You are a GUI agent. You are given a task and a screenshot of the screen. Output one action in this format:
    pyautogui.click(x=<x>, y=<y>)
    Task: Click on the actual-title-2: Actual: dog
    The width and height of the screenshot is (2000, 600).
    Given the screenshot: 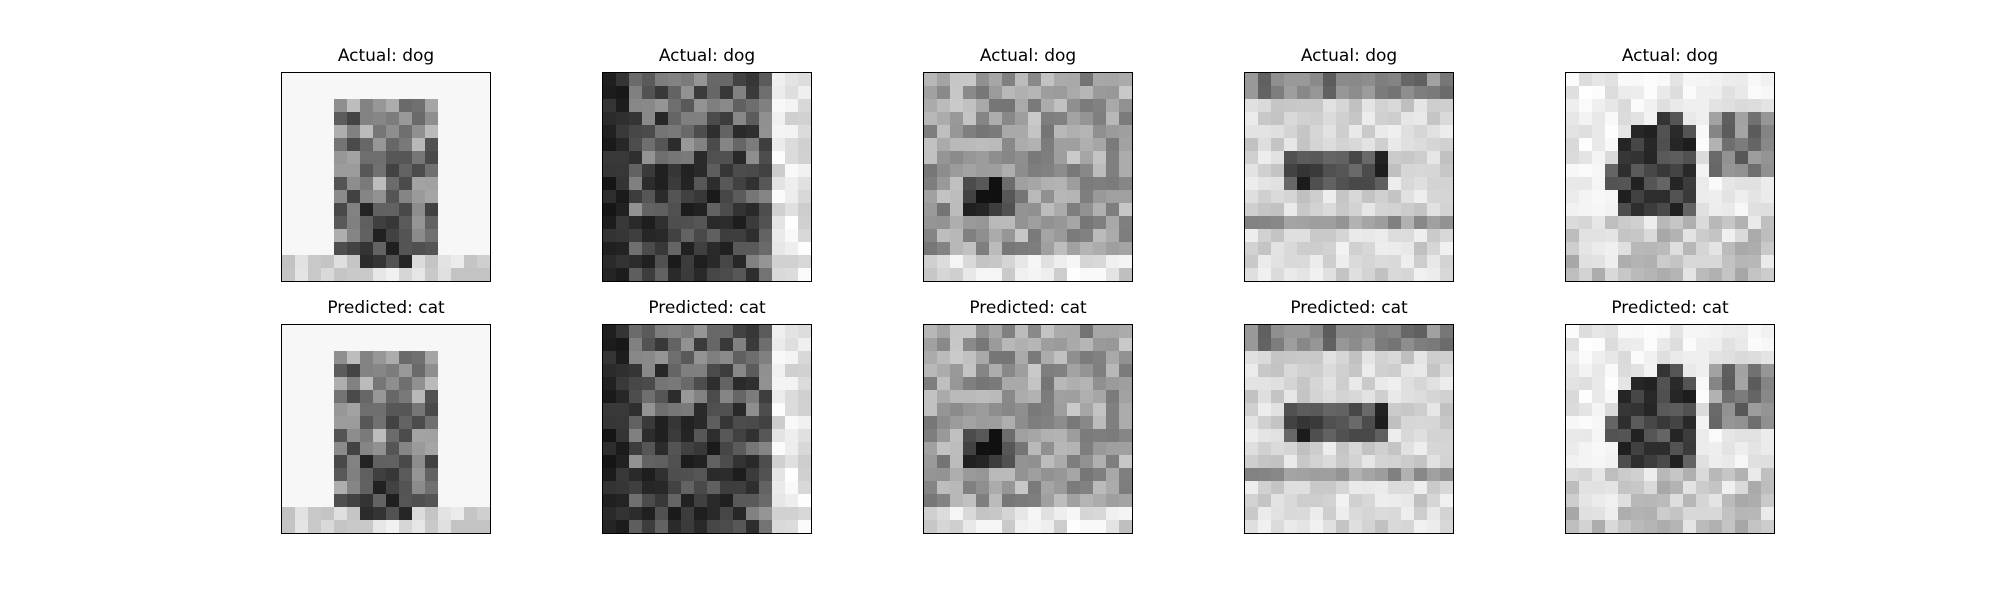 What is the action you would take?
    pyautogui.click(x=707, y=56)
    